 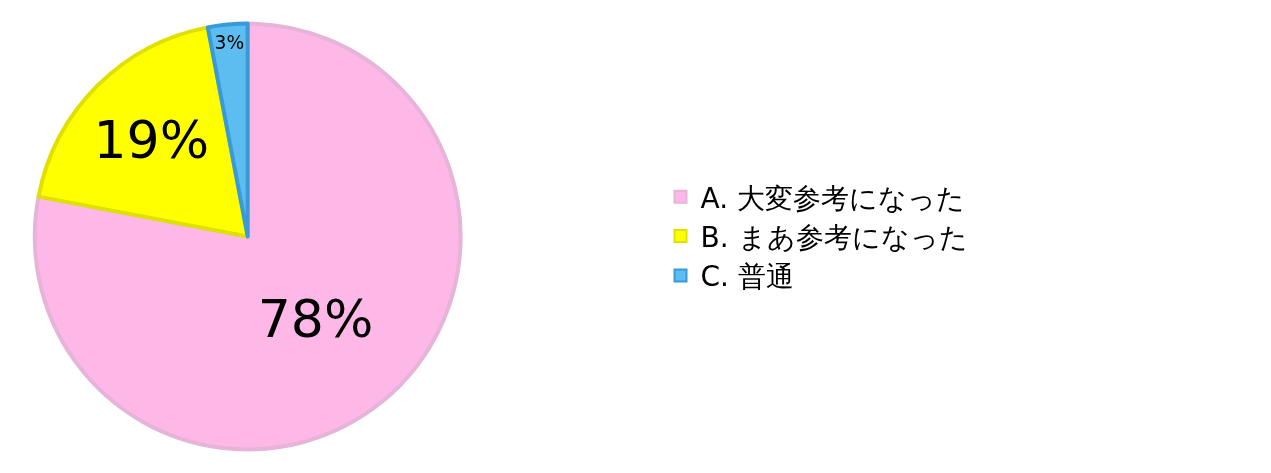 I want to click on pie-slice, so click(x=227, y=130).